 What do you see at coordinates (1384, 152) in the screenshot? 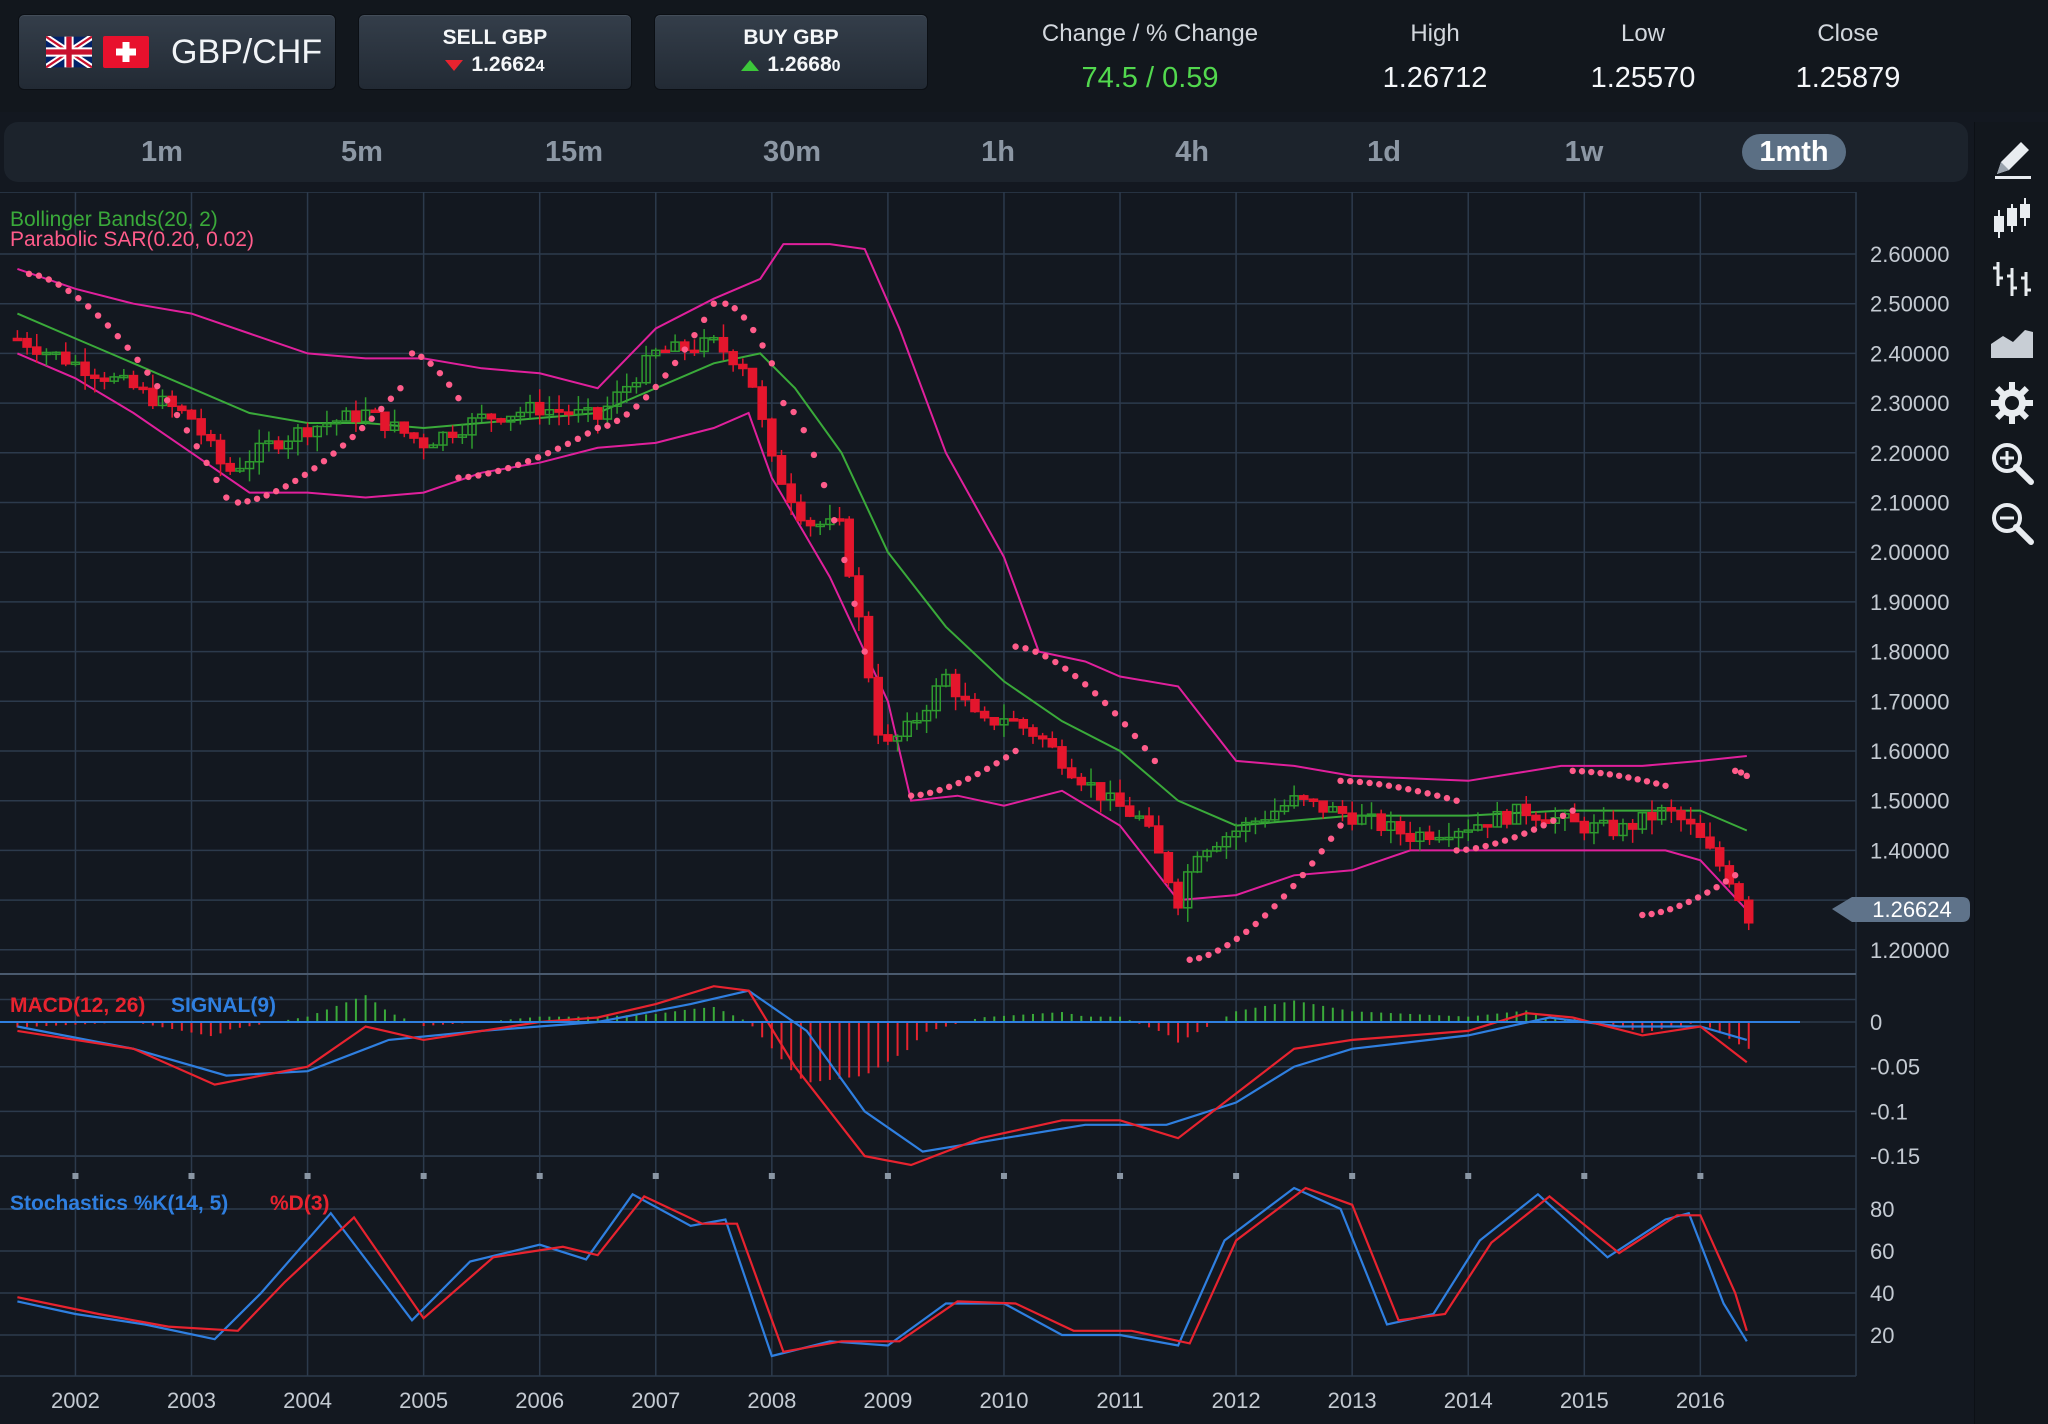
I see `timeframe-1d: 1d` at bounding box center [1384, 152].